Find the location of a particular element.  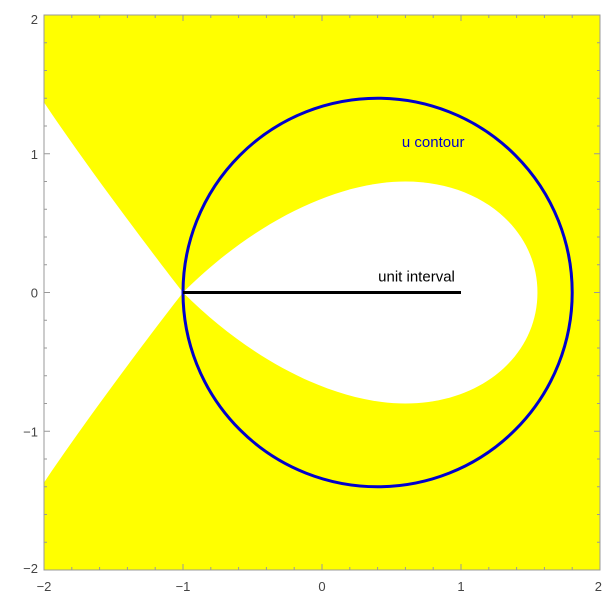

y-tick-label: −2 is located at coordinates (30, 568).